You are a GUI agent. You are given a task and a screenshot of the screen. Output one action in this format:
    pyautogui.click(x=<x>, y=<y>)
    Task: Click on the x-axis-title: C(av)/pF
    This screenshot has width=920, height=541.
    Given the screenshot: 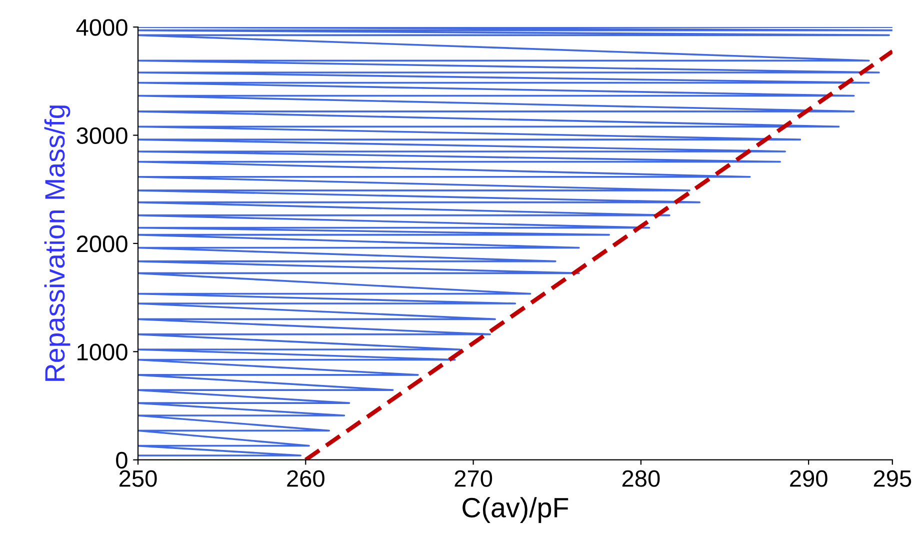 What is the action you would take?
    pyautogui.click(x=515, y=510)
    